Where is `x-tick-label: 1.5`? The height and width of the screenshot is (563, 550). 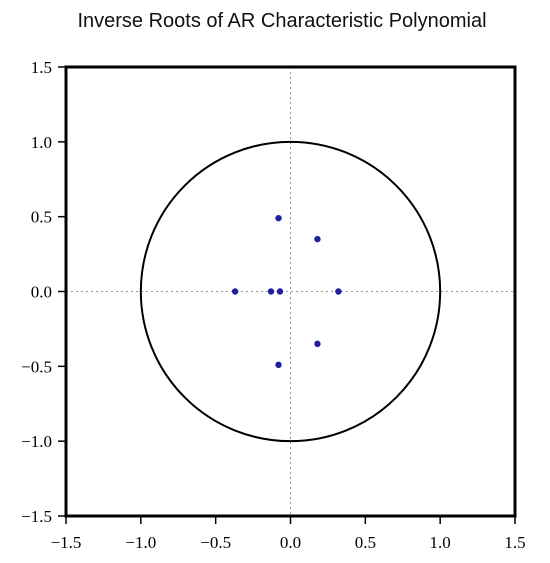 x-tick-label: 1.5 is located at coordinates (514, 542).